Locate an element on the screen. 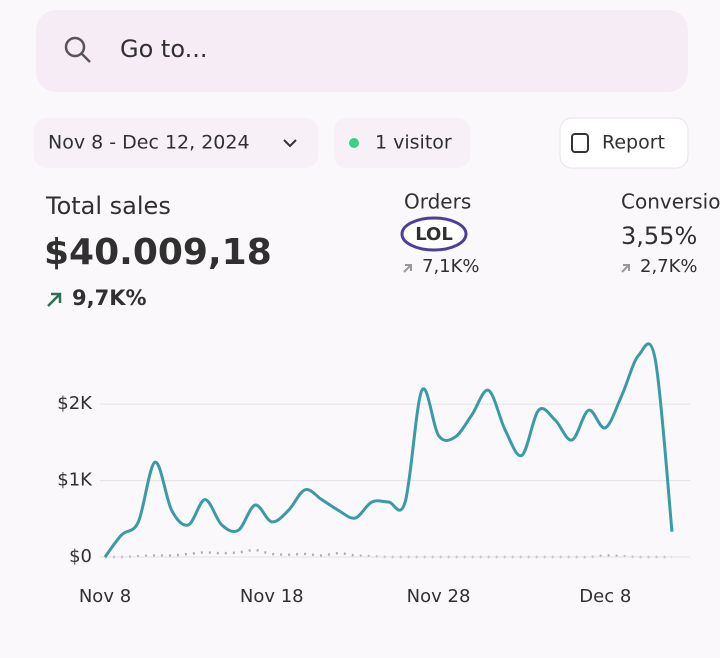 This screenshot has height=658, width=720. x-tick-label: Dec 8 is located at coordinates (605, 596).